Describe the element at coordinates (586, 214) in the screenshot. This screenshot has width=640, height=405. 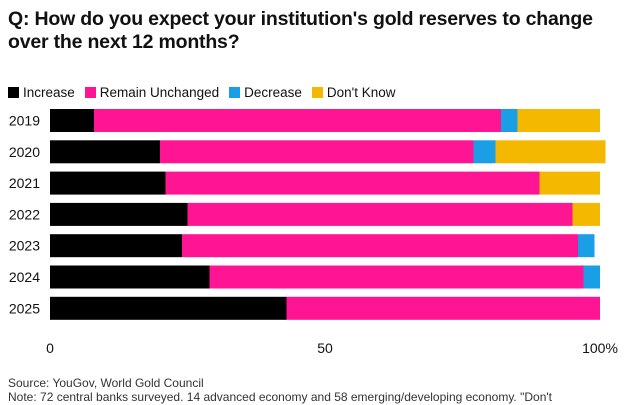
I see `bar-2022-don-t-know` at that location.